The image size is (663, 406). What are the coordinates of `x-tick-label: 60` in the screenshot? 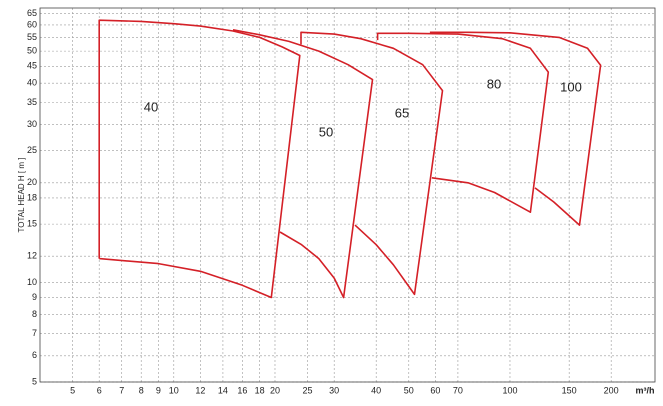 It's located at (435, 390).